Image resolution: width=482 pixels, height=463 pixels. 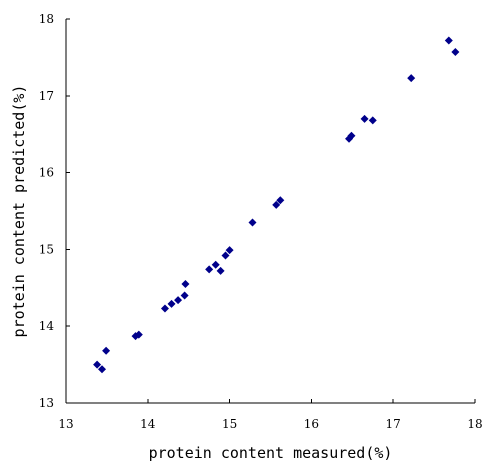 I want to click on x-axis-ticks: 13 14 15 16 17 18, so click(x=270, y=415).